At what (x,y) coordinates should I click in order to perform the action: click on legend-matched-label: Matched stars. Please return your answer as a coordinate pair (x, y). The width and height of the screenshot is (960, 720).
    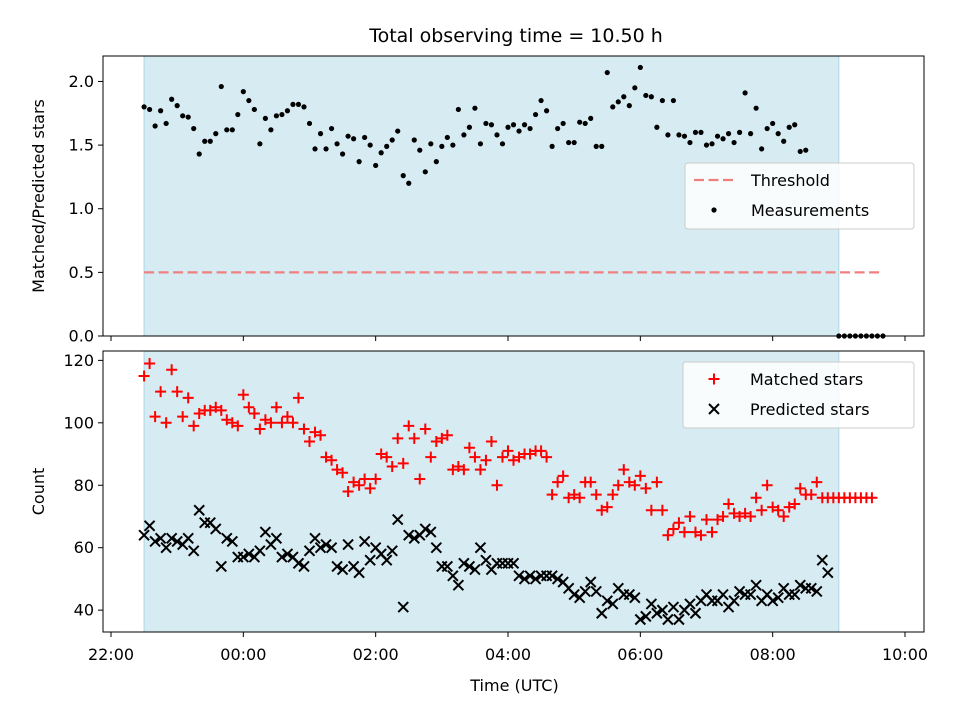
    Looking at the image, I should click on (806, 379).